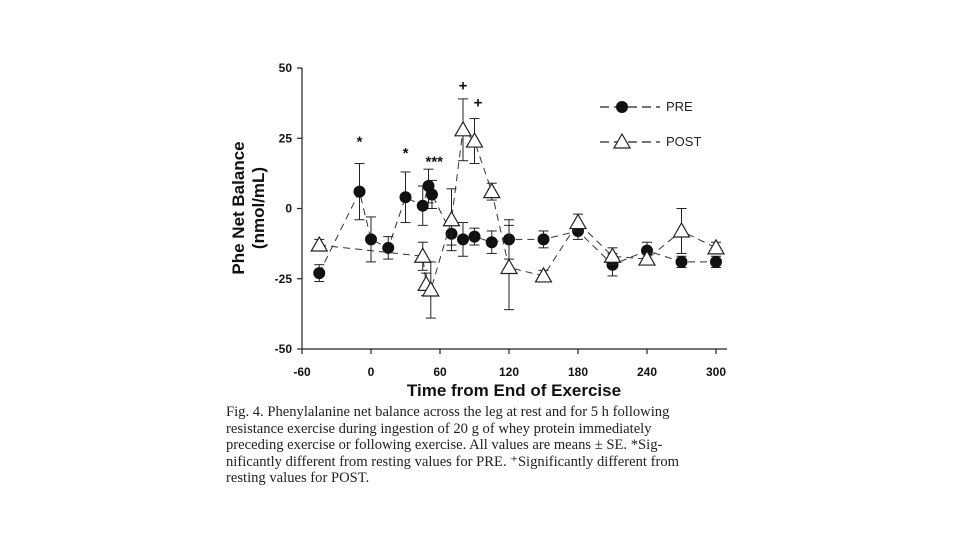 This screenshot has width=960, height=540. Describe the element at coordinates (286, 68) in the screenshot. I see `y-tick-label: 50` at that location.